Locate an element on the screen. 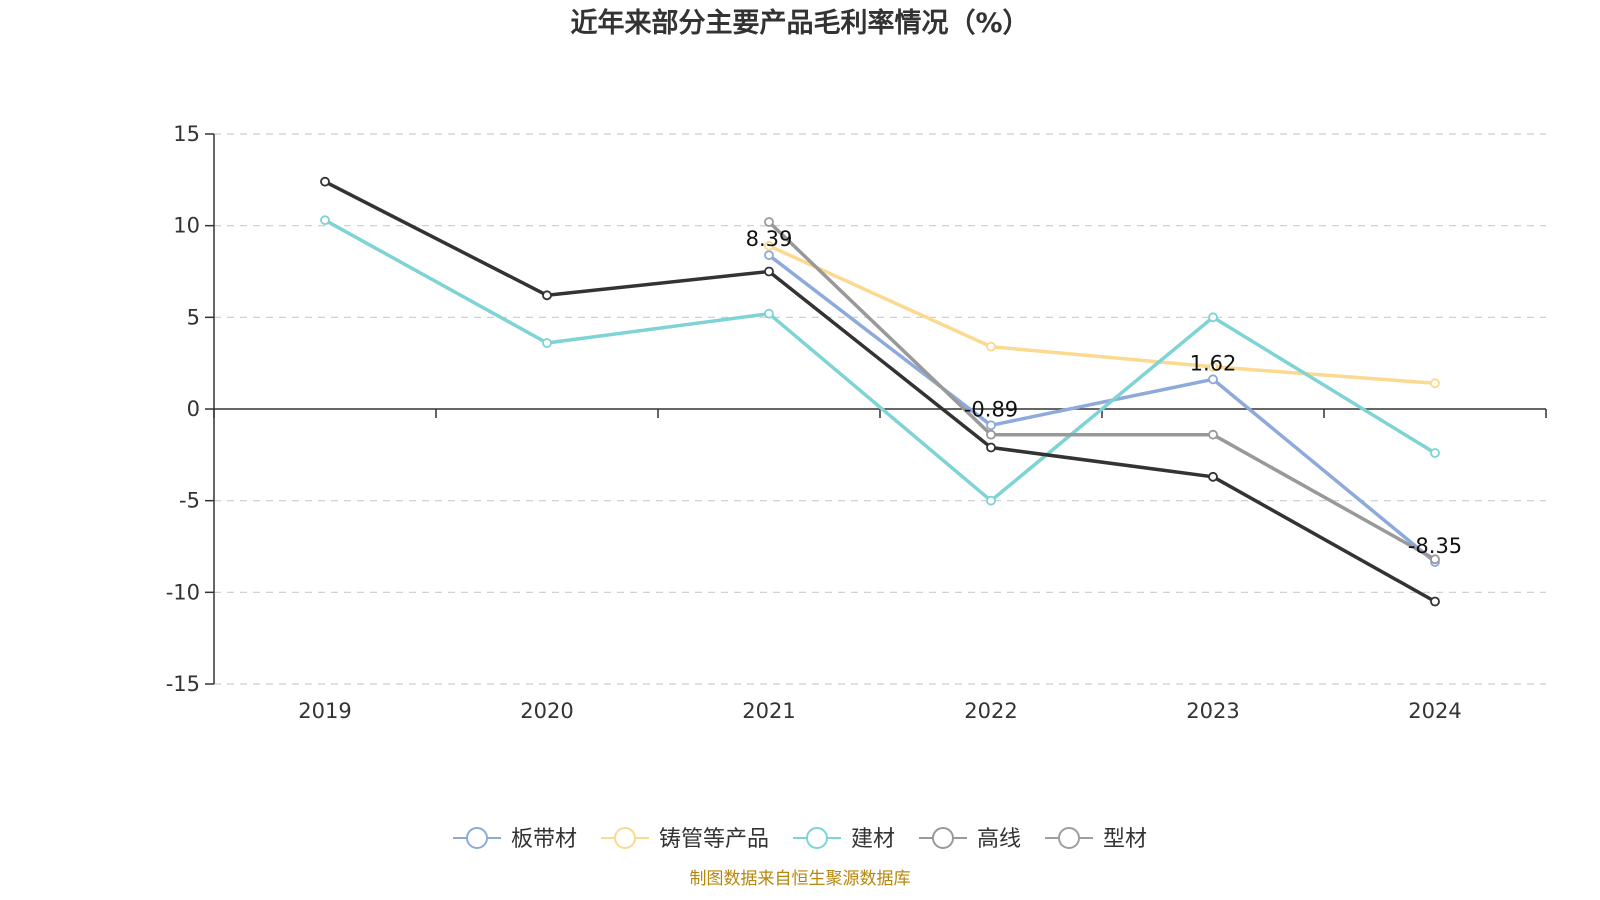 This screenshot has width=1600, height=900. legend-item: 板带材 is located at coordinates (515, 839).